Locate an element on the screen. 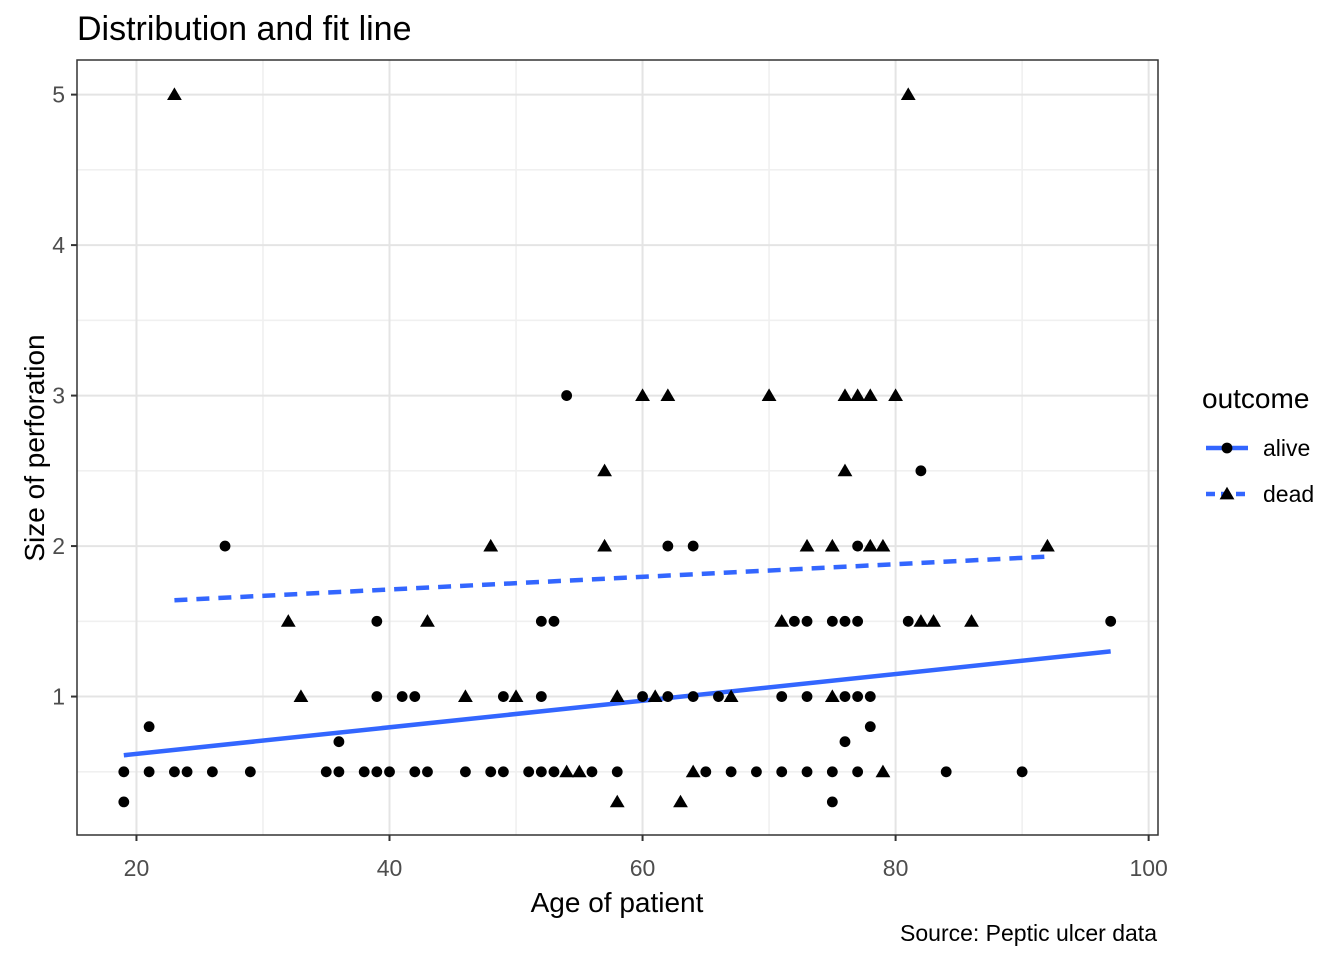 The width and height of the screenshot is (1344, 960). legend-marker-triangle is located at coordinates (1227, 493).